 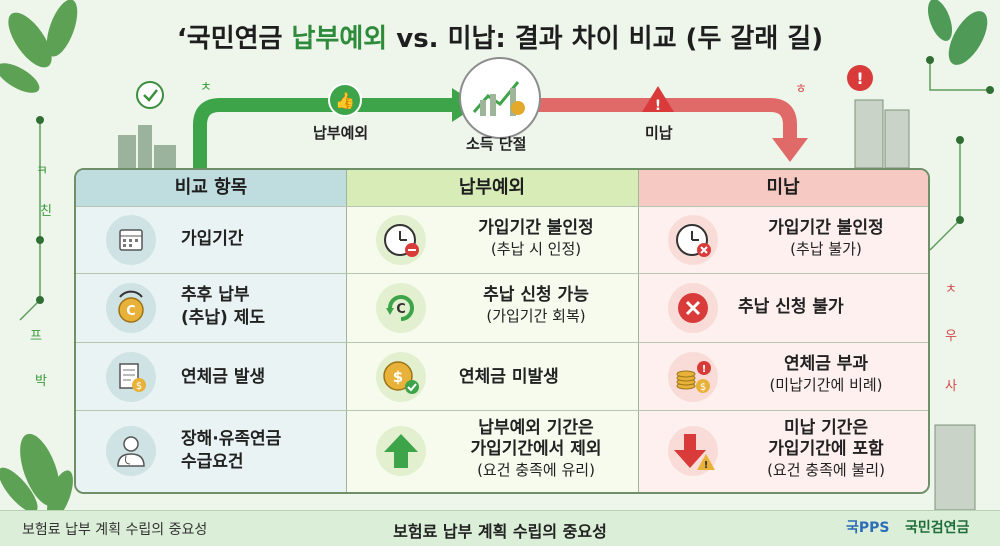 I want to click on coin-check-icon: $, so click(x=401, y=377).